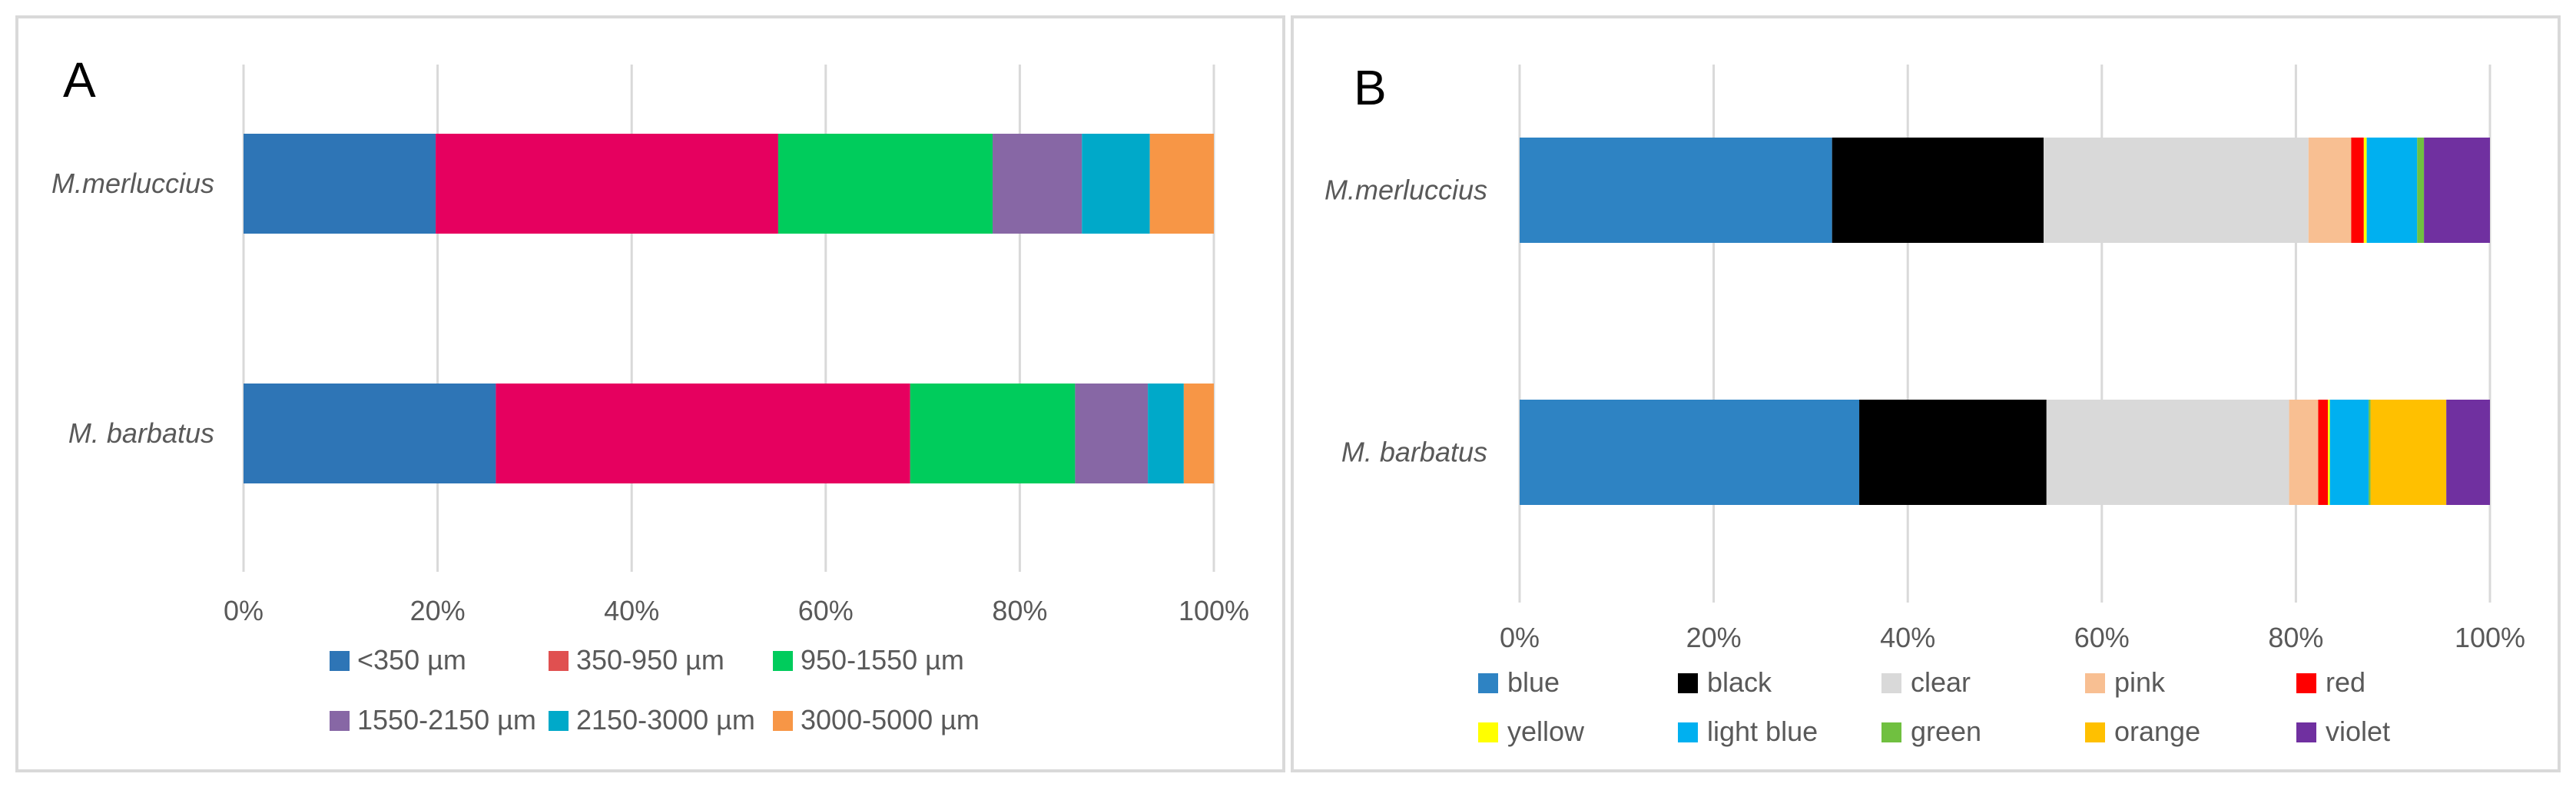 The height and width of the screenshot is (797, 2576). What do you see at coordinates (993, 433) in the screenshot?
I see `bar-segment-m-barbatus-950-1550-m` at bounding box center [993, 433].